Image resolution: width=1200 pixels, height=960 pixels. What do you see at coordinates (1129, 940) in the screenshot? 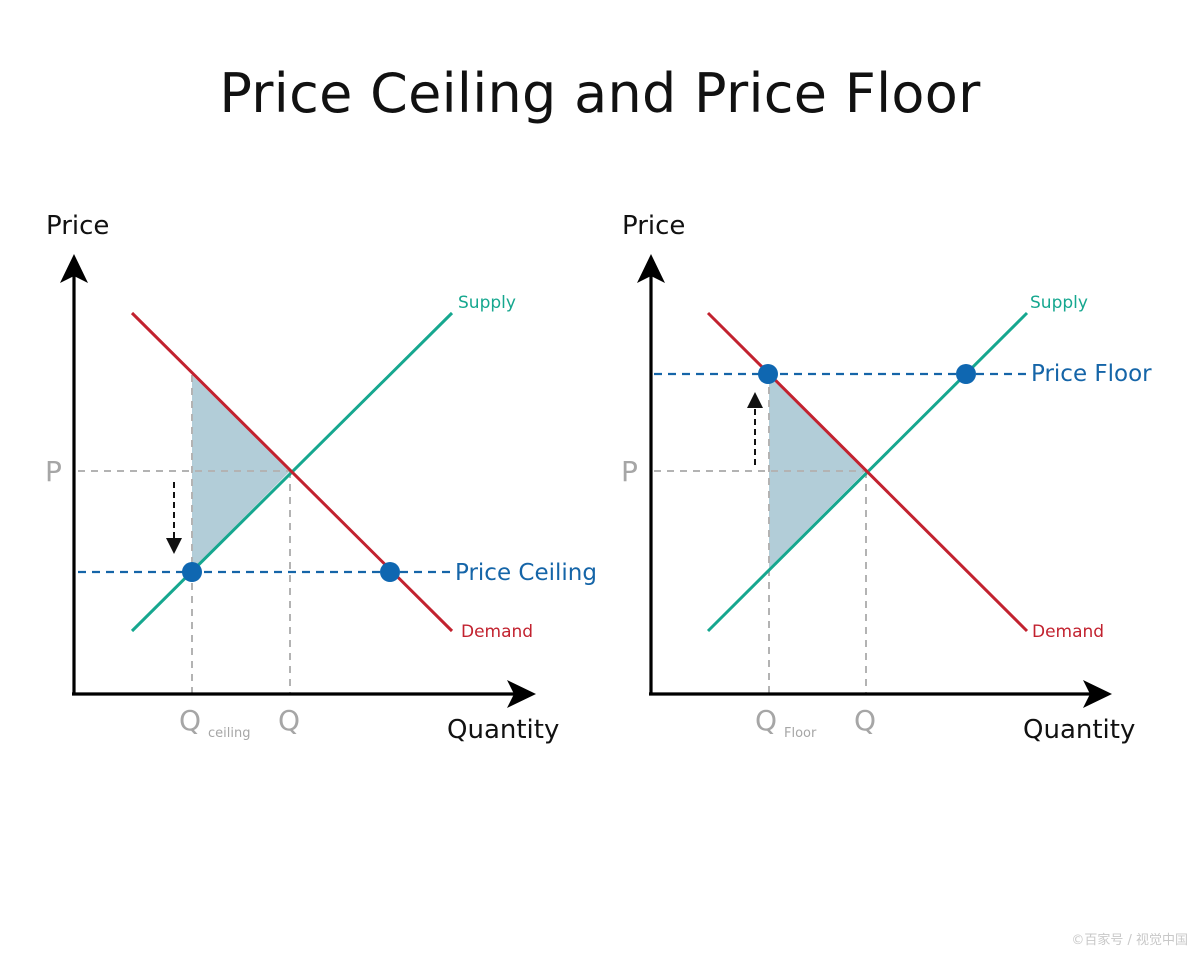
I see `watermark: ©百家号 / 视觉中国` at bounding box center [1129, 940].